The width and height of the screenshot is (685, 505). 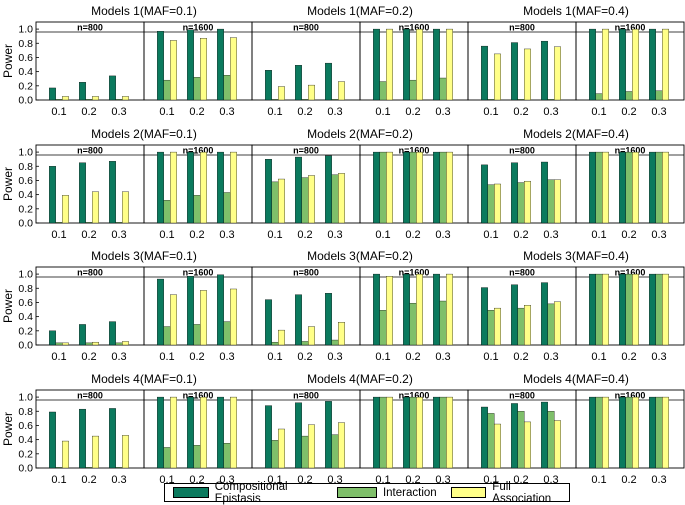 What do you see at coordinates (173, 432) in the screenshot?
I see `bar-r4-g1-p2-c1-s3` at bounding box center [173, 432].